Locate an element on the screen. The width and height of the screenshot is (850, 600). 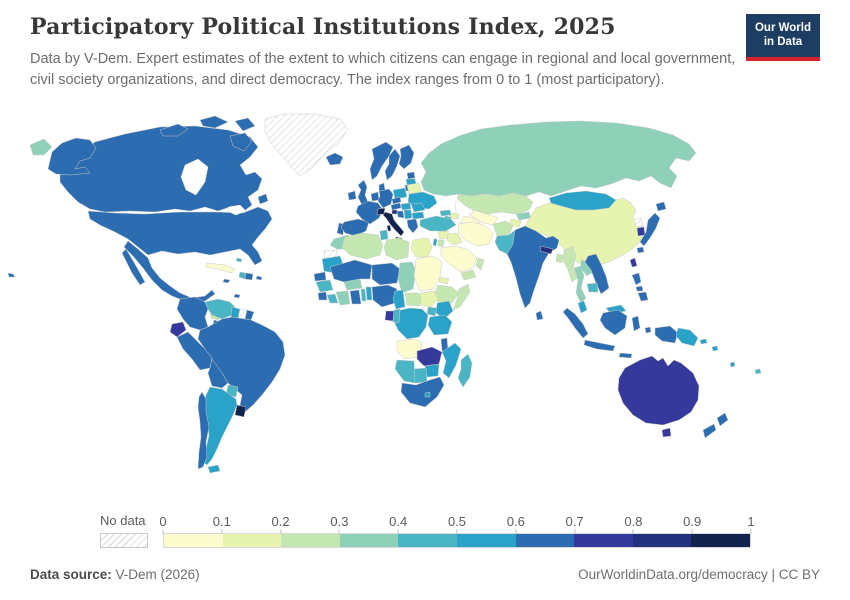
region-denmark is located at coordinates (382, 187).